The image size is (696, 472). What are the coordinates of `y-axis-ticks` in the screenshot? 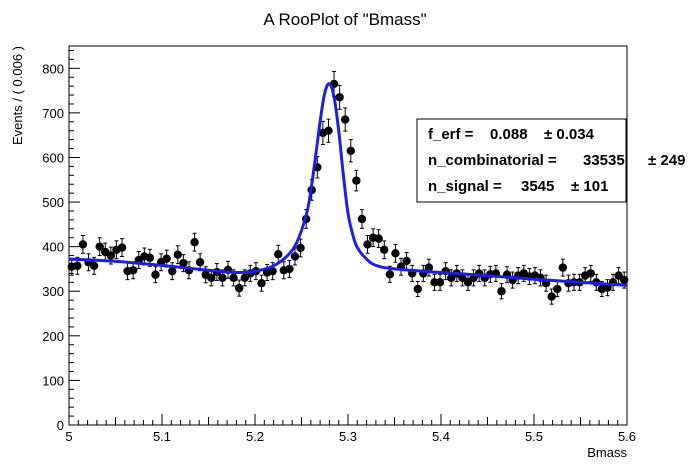 It's located at (74, 237).